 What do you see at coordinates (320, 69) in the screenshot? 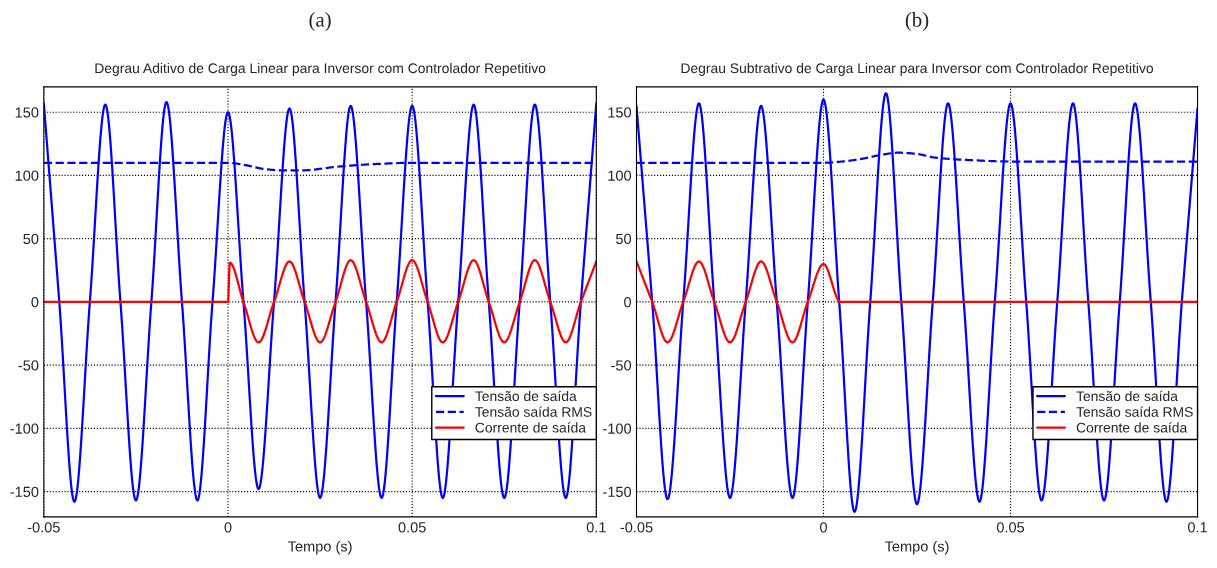
I see `chart-title: Degrau Aditivo de Carga Linear para Inversor com Controlador Repetitivo` at bounding box center [320, 69].